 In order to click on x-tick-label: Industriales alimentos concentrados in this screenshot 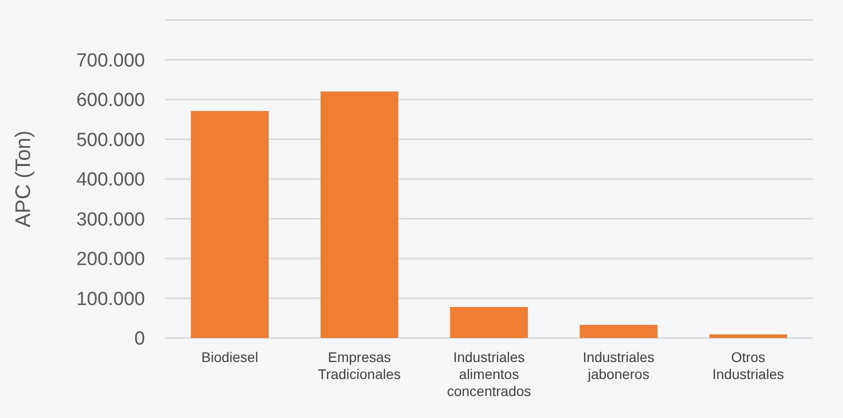, I will do `click(489, 374)`.